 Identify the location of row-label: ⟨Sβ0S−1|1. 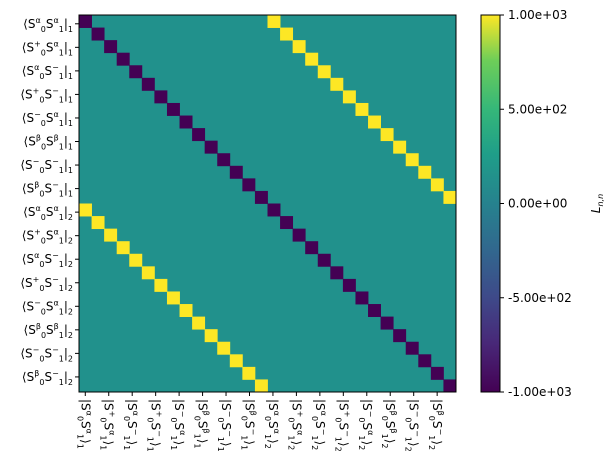
(47, 190).